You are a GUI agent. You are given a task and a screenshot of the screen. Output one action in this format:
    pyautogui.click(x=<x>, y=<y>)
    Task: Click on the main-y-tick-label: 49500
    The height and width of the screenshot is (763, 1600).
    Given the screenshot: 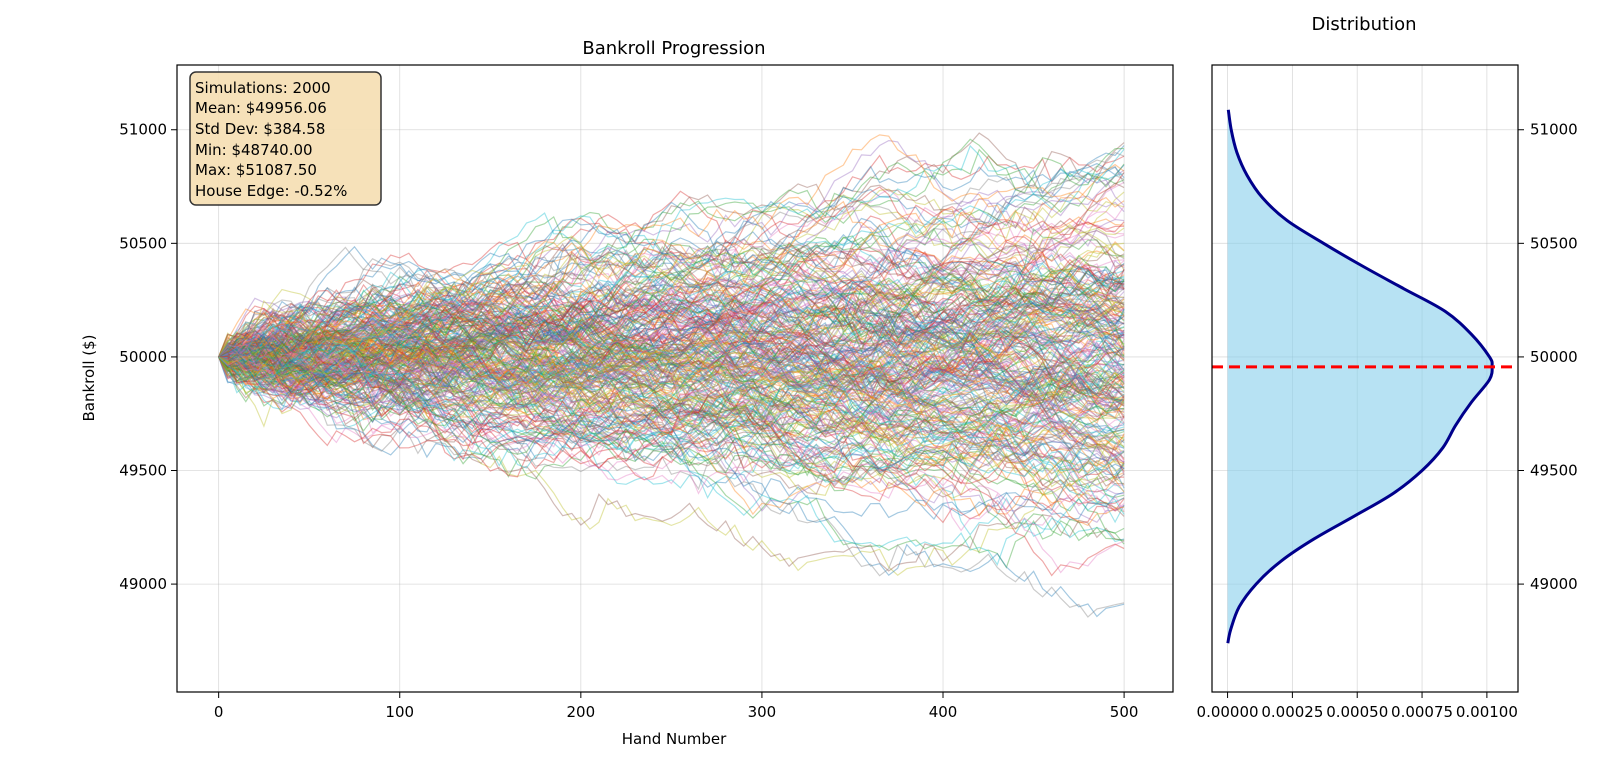 What is the action you would take?
    pyautogui.click(x=143, y=471)
    